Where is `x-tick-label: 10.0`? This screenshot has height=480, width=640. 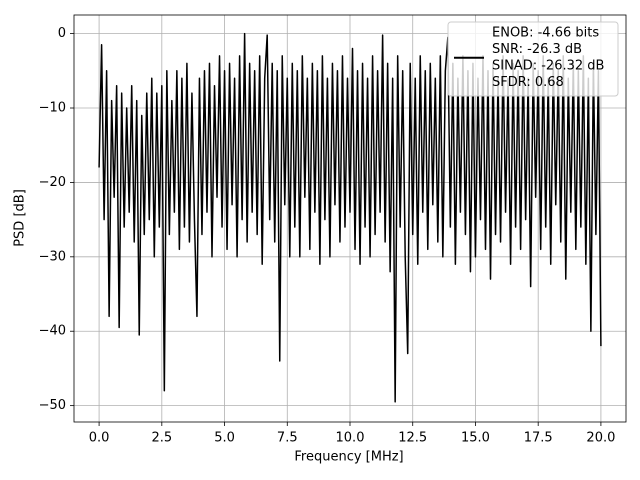
x-tick-label: 10.0 is located at coordinates (350, 438).